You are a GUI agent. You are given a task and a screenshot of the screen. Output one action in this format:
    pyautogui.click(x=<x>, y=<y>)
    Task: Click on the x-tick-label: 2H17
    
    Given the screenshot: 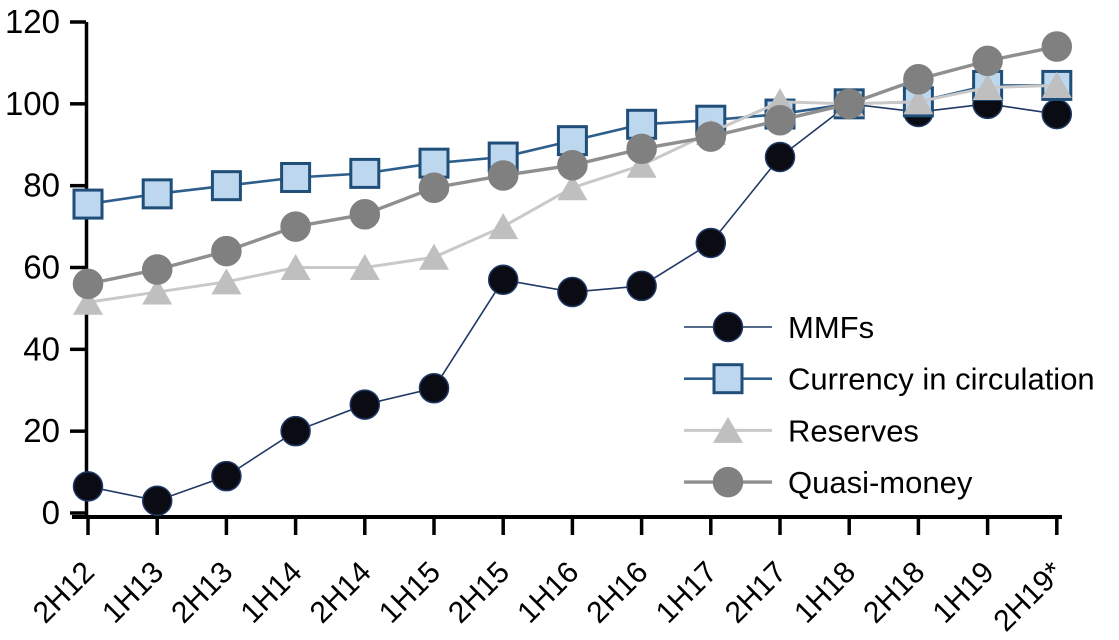 What is the action you would take?
    pyautogui.click(x=756, y=593)
    